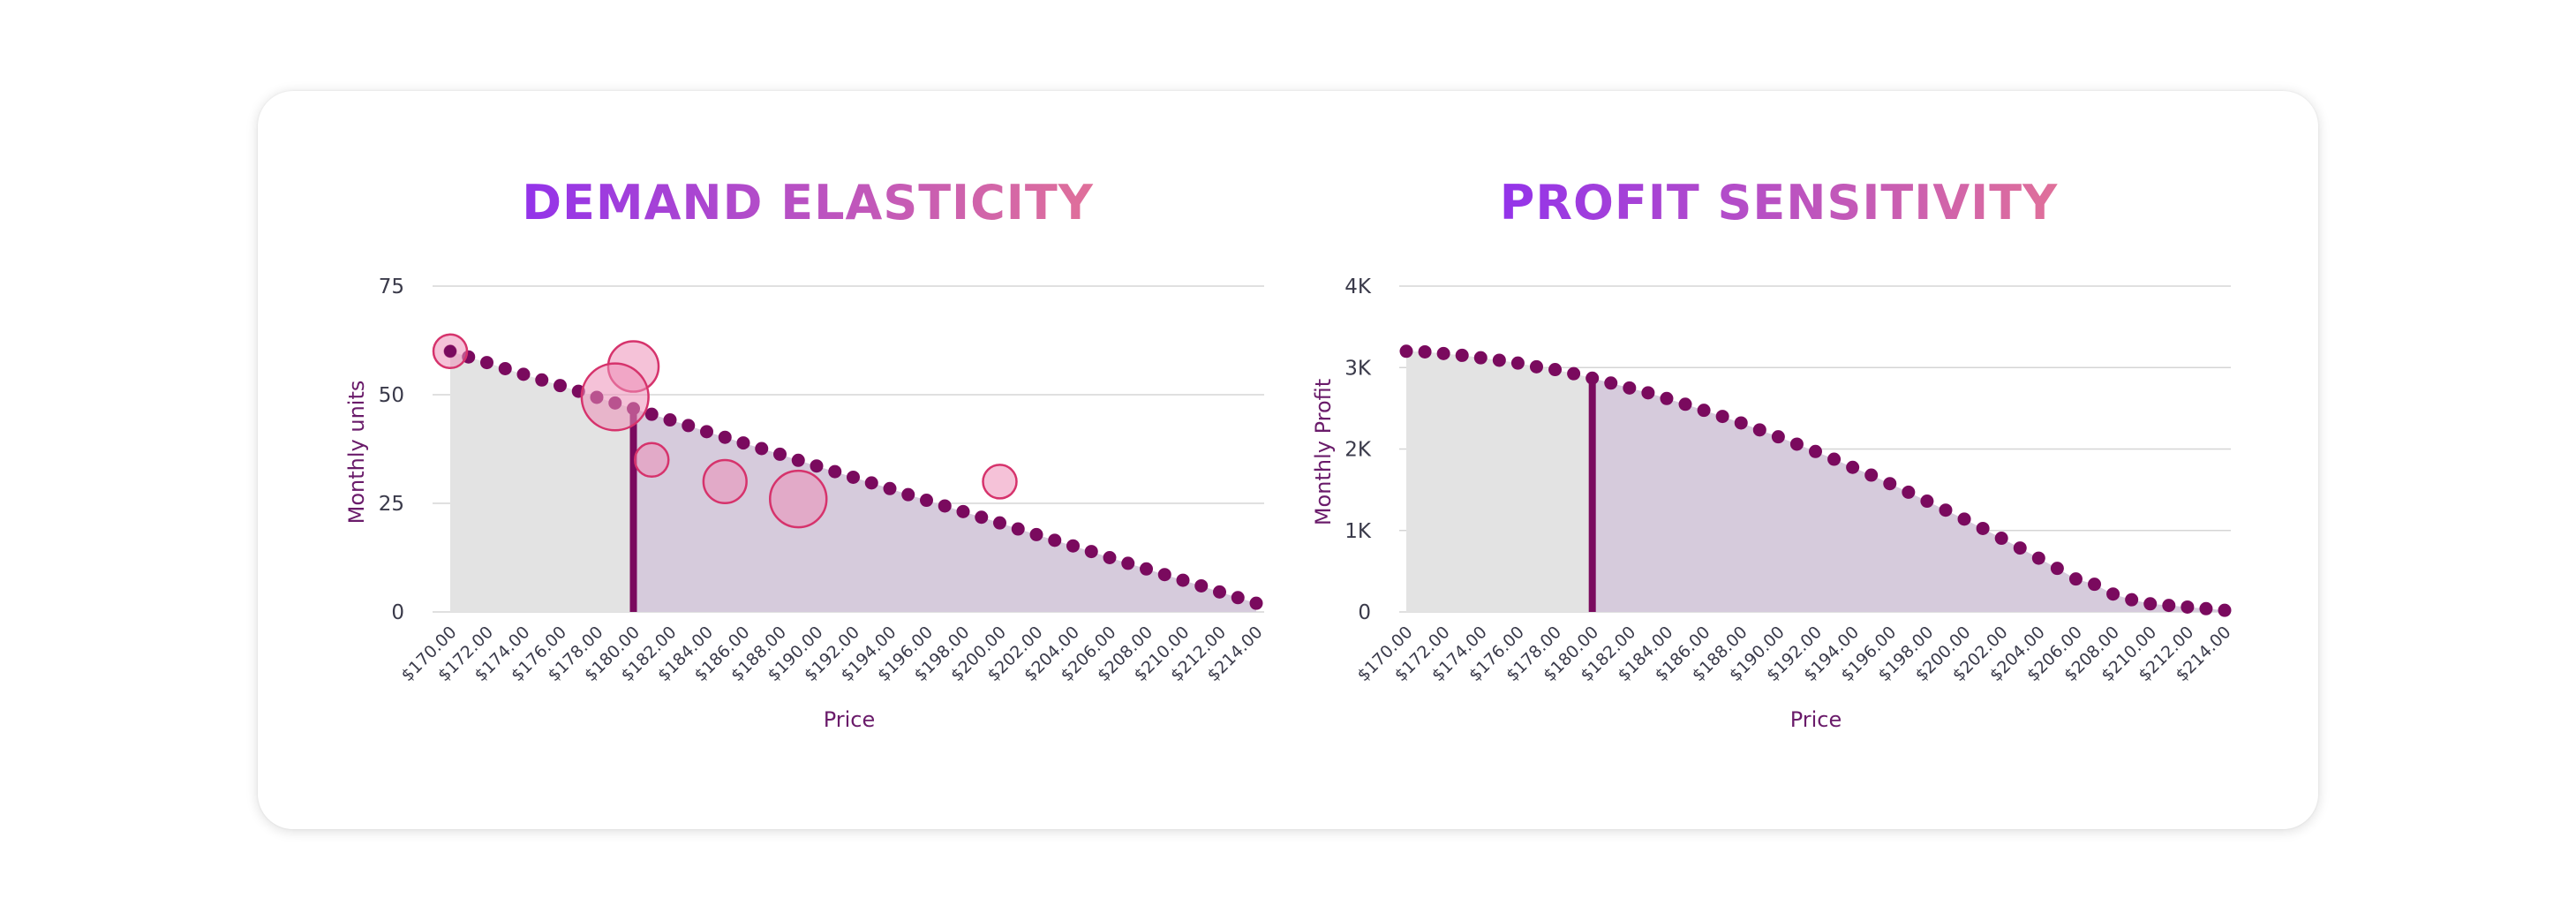  What do you see at coordinates (450, 351) in the screenshot?
I see `observation-point` at bounding box center [450, 351].